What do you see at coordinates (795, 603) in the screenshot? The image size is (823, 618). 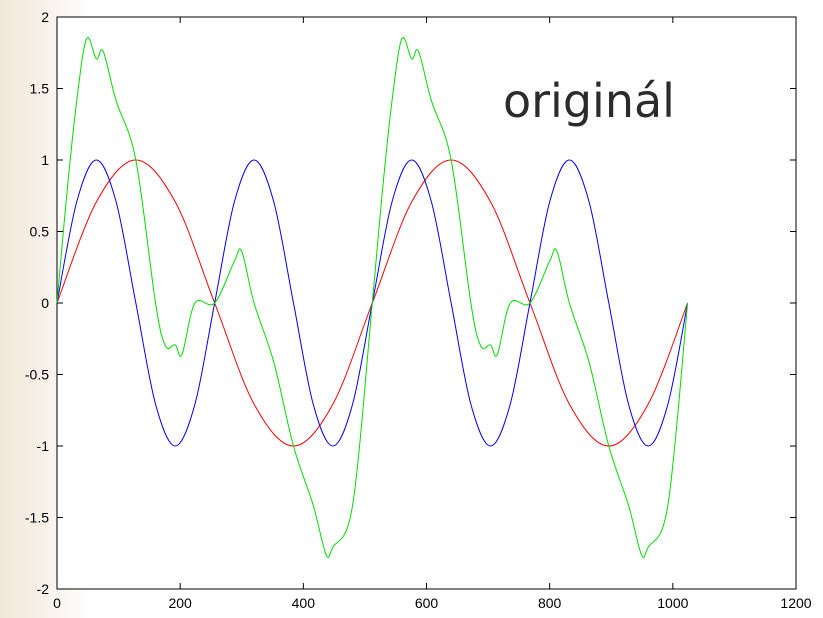 I see `x-tick-label: 1200` at bounding box center [795, 603].